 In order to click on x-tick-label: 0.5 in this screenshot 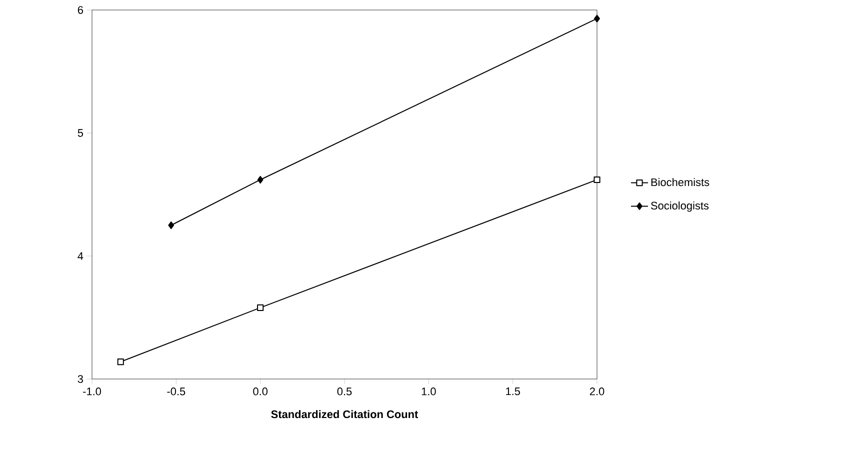, I will do `click(344, 392)`.